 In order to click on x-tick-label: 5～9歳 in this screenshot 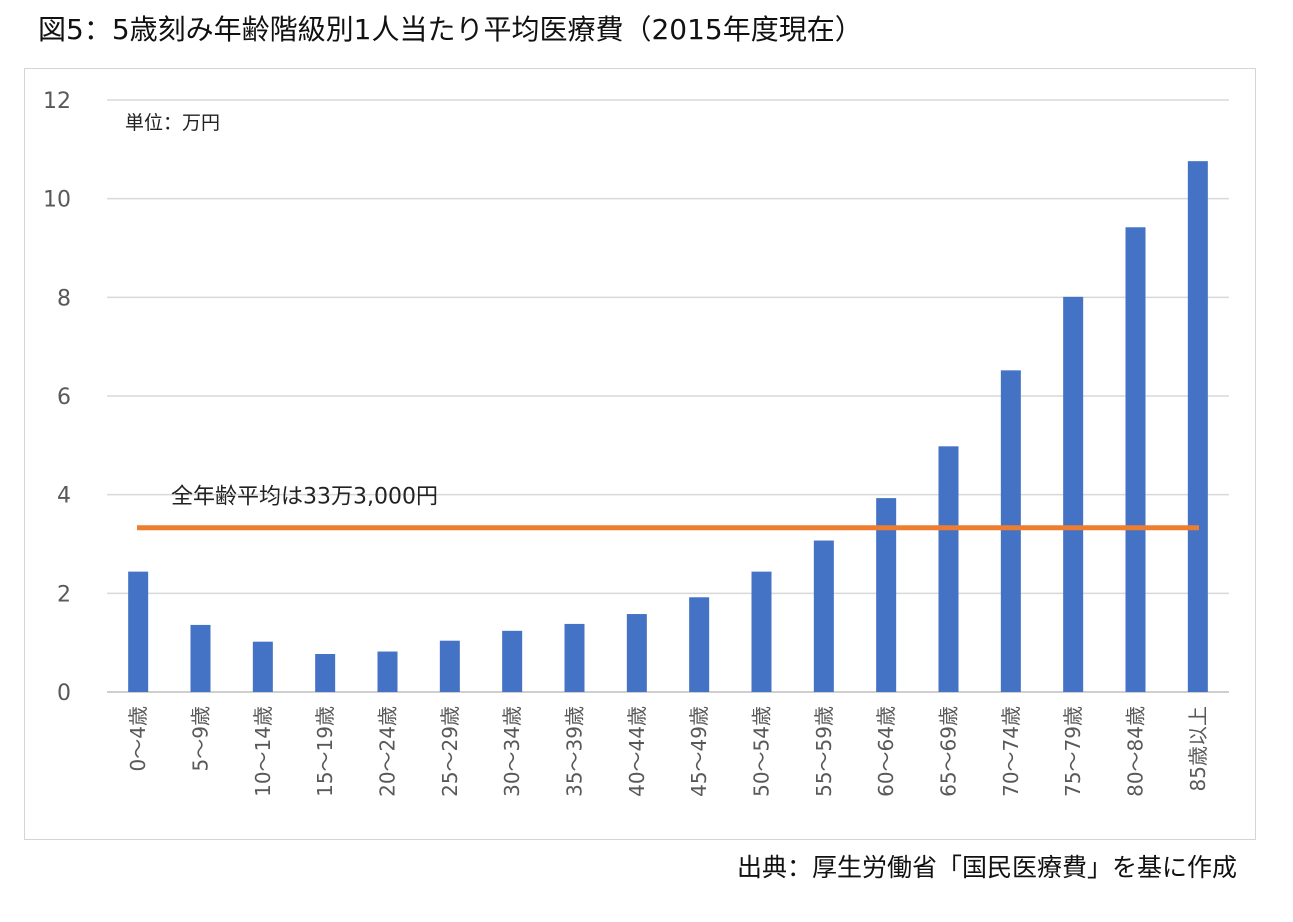, I will do `click(201, 738)`.